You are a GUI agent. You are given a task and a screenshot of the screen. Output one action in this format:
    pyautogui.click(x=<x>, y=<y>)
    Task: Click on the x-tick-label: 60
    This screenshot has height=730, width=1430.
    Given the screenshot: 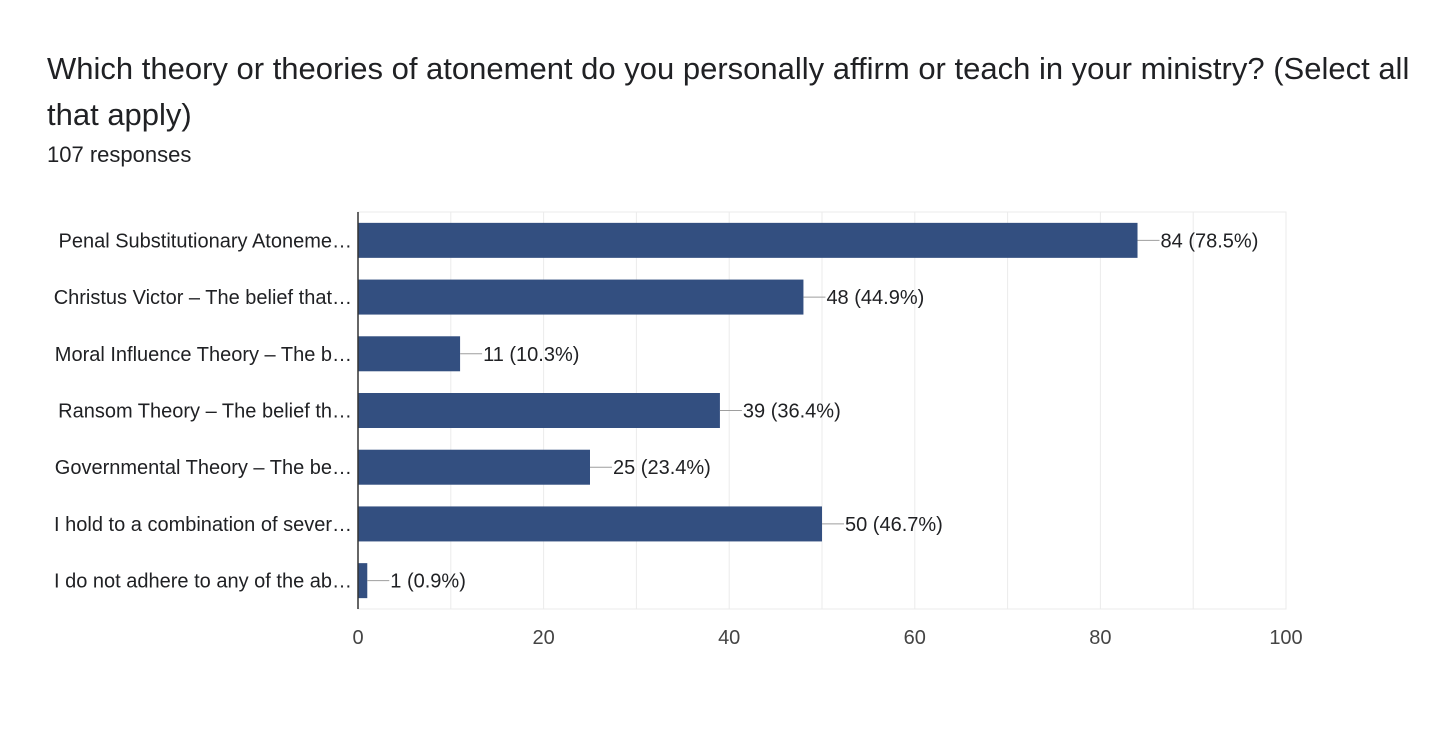 What is the action you would take?
    pyautogui.click(x=915, y=638)
    